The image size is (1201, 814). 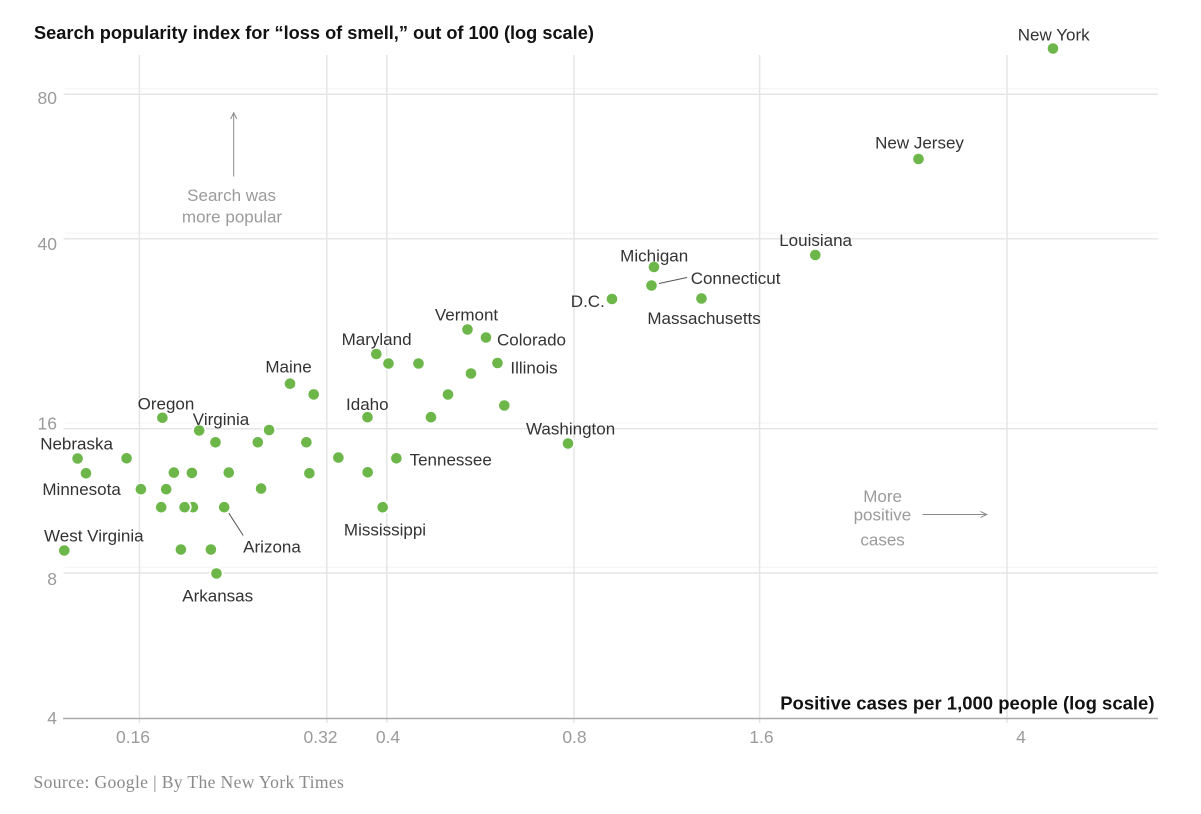 What do you see at coordinates (533, 367) in the screenshot?
I see `svg-text: Illinois` at bounding box center [533, 367].